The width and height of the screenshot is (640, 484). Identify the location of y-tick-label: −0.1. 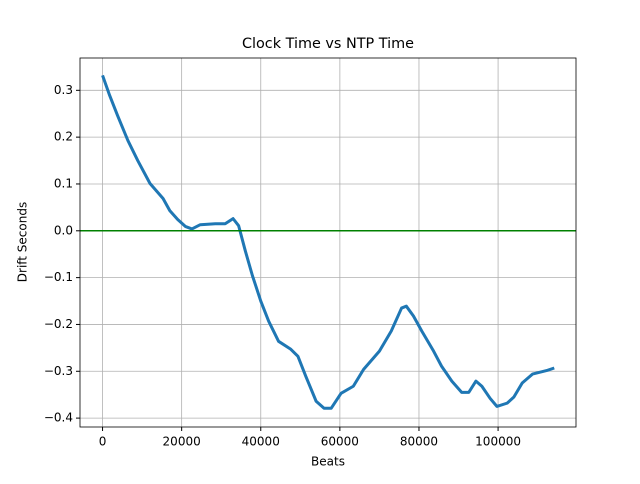
(58, 277).